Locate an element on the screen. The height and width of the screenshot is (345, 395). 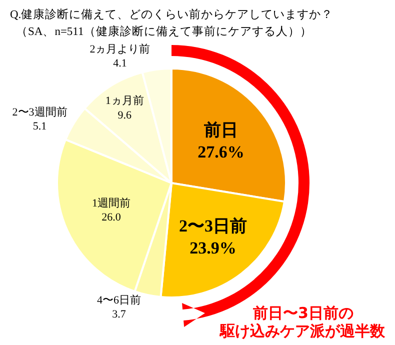
chart-title: Q.健康診断に備えて、どのくらい前からケアしていますか？ is located at coordinates (172, 14).